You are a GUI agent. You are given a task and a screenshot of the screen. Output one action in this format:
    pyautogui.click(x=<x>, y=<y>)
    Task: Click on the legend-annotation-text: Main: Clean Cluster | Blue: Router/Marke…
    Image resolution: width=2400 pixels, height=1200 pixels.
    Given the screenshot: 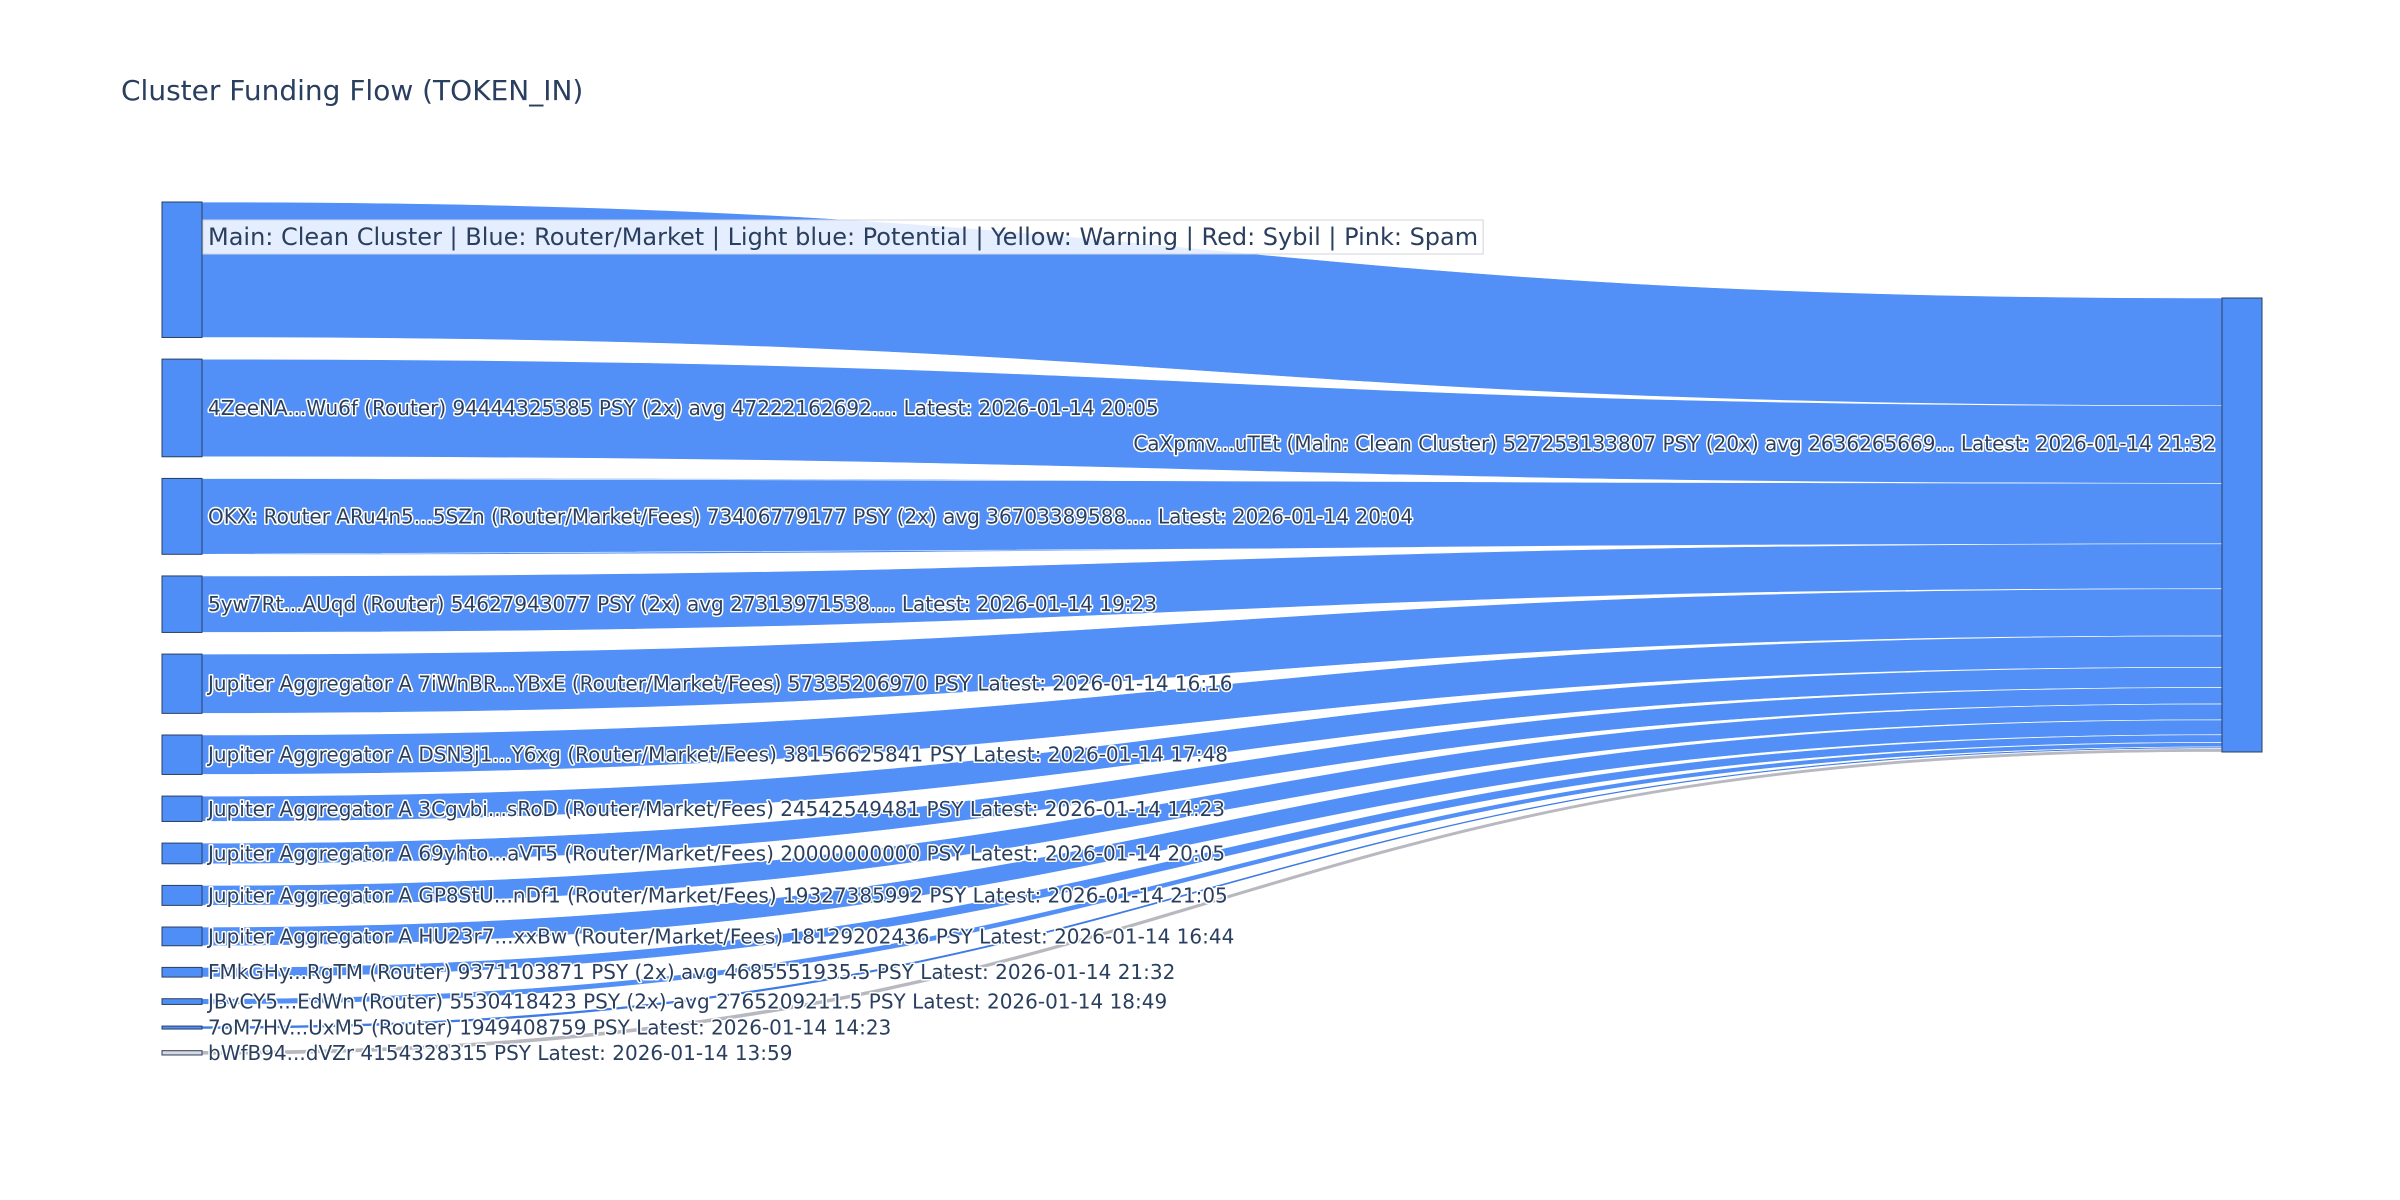 What is the action you would take?
    pyautogui.click(x=843, y=237)
    